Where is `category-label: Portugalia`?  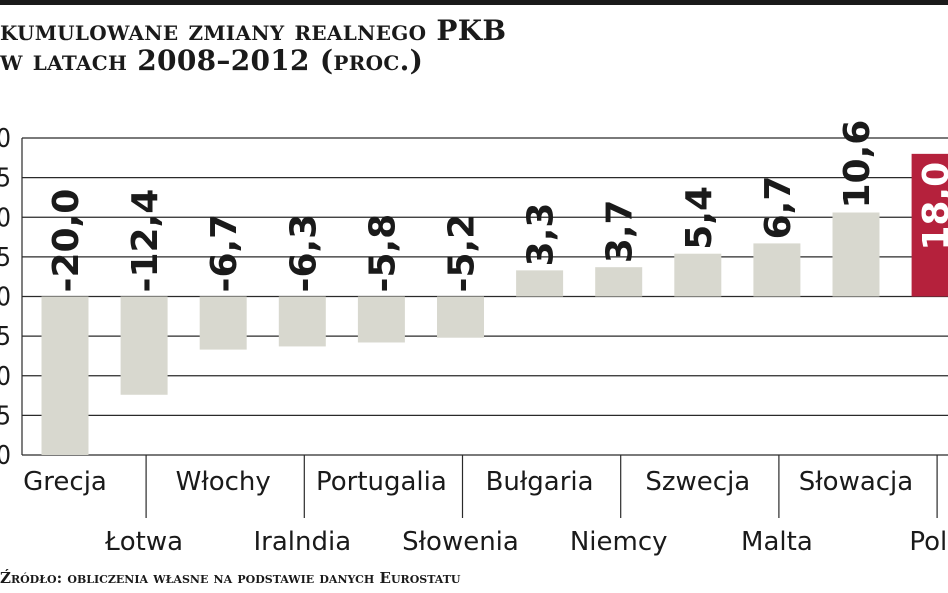
category-label: Portugalia is located at coordinates (381, 482).